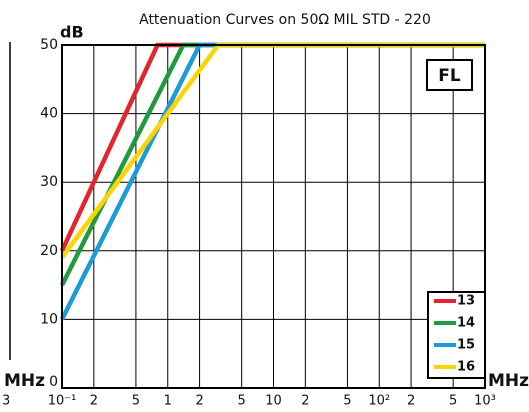 This screenshot has width=529, height=412. Describe the element at coordinates (72, 32) in the screenshot. I see `y-axis-label: dB` at that location.